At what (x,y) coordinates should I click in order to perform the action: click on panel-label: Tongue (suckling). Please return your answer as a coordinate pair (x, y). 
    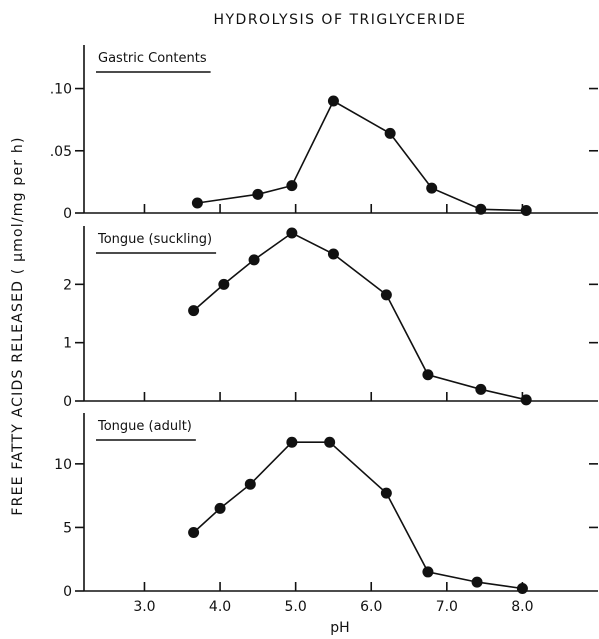
    Looking at the image, I should click on (154, 239).